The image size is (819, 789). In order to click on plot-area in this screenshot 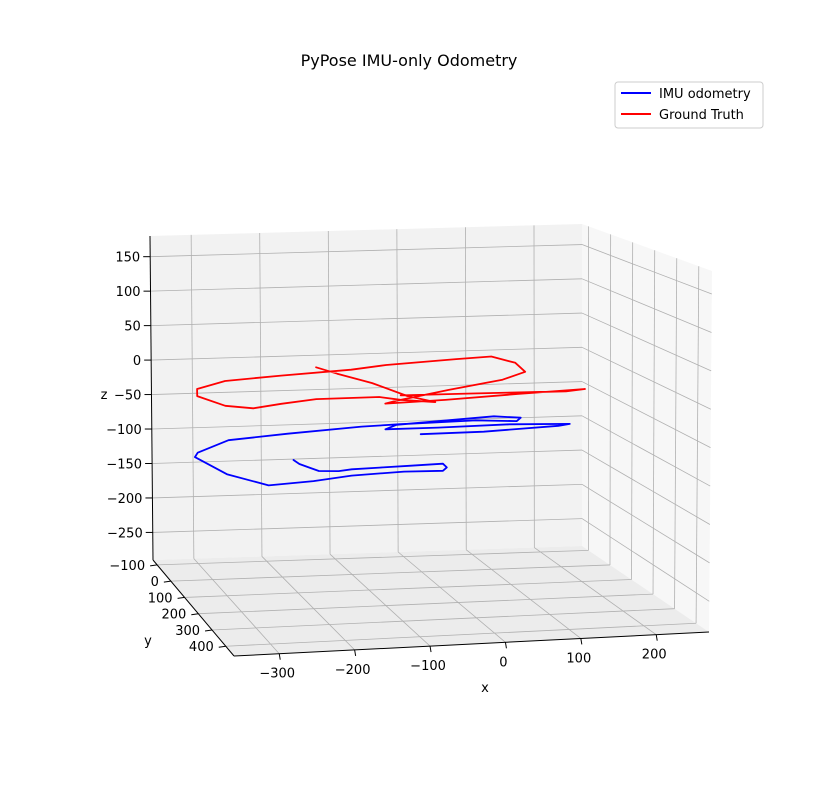, I will do `click(389, 421)`.